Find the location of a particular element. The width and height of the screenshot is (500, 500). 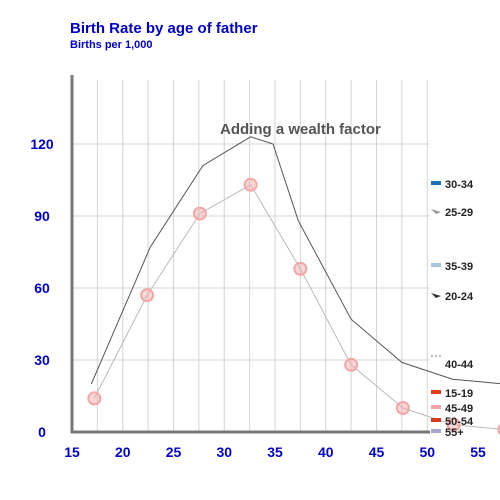

x-tick-label: 40 is located at coordinates (326, 452).